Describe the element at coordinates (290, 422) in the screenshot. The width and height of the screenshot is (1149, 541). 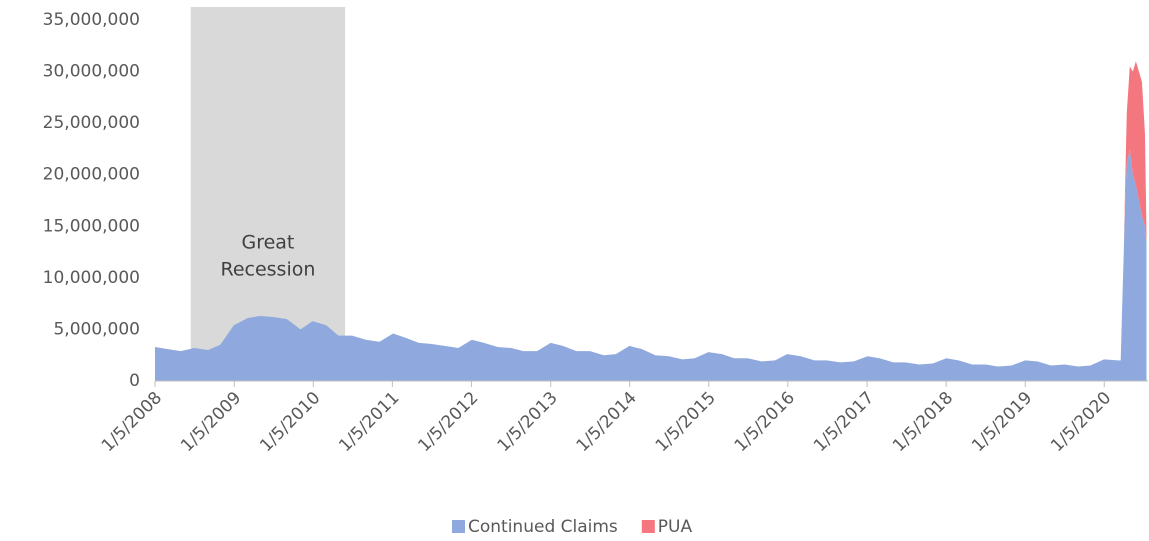
I see `x-tick-label: 1/5/2010` at that location.